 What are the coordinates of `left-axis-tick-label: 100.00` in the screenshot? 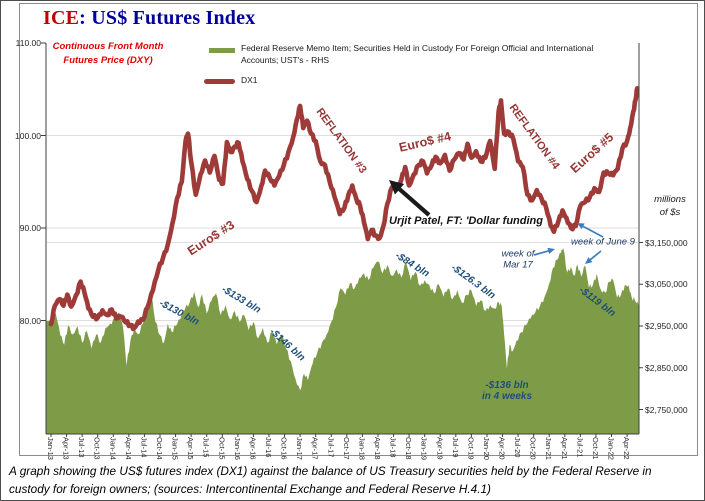 It's located at (28, 135).